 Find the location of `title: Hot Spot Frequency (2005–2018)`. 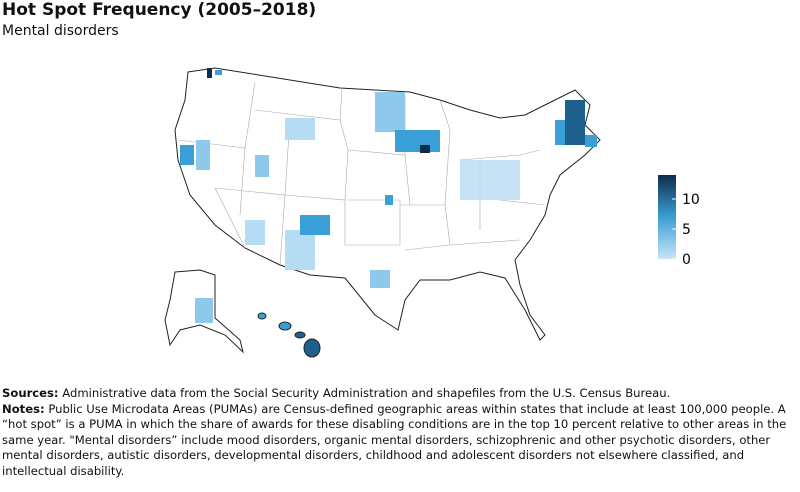

title: Hot Spot Frequency (2005–2018) is located at coordinates (159, 10).